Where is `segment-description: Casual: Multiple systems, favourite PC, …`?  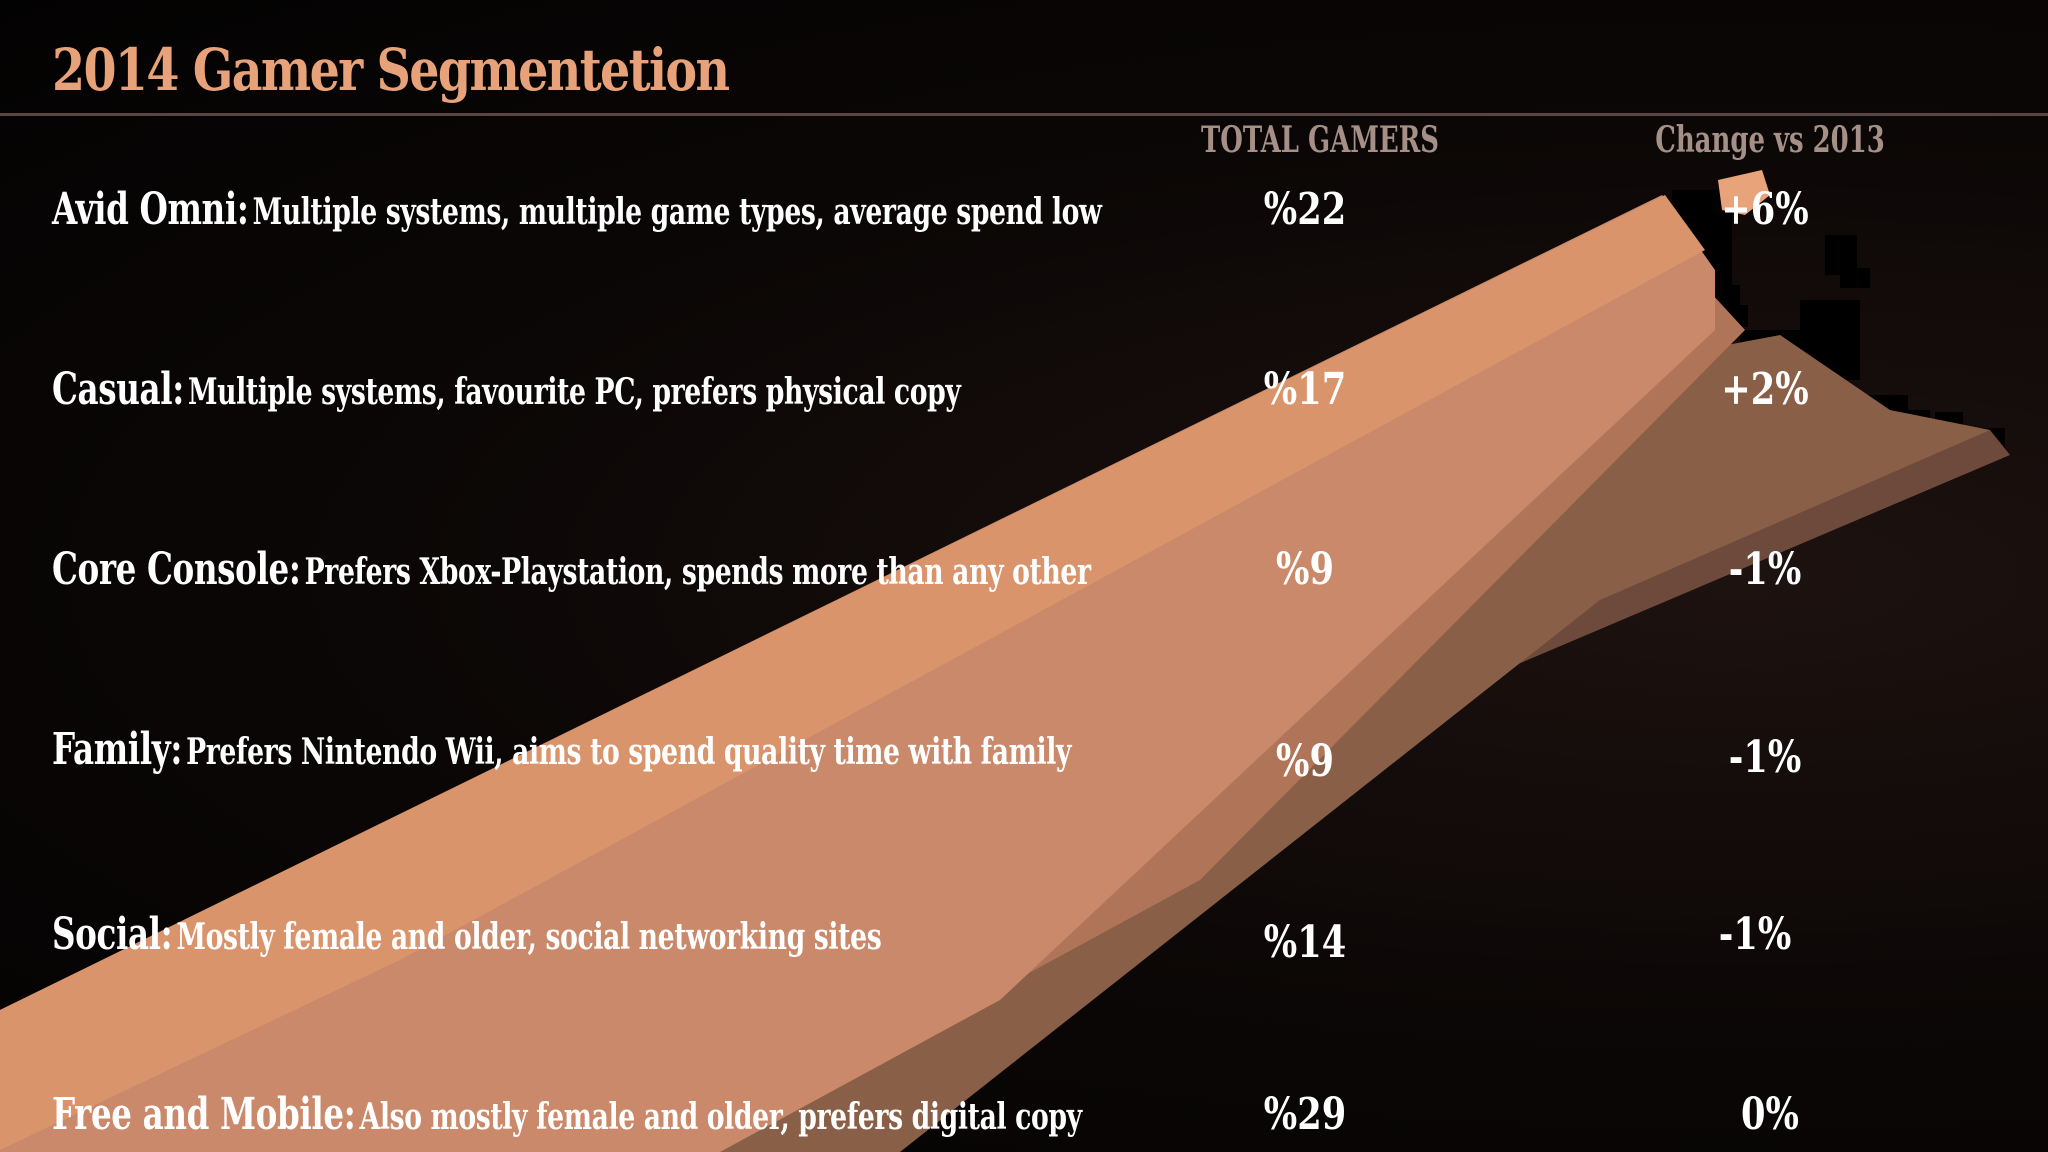
segment-description: Casual: Multiple systems, favourite PC, … is located at coordinates (506, 390).